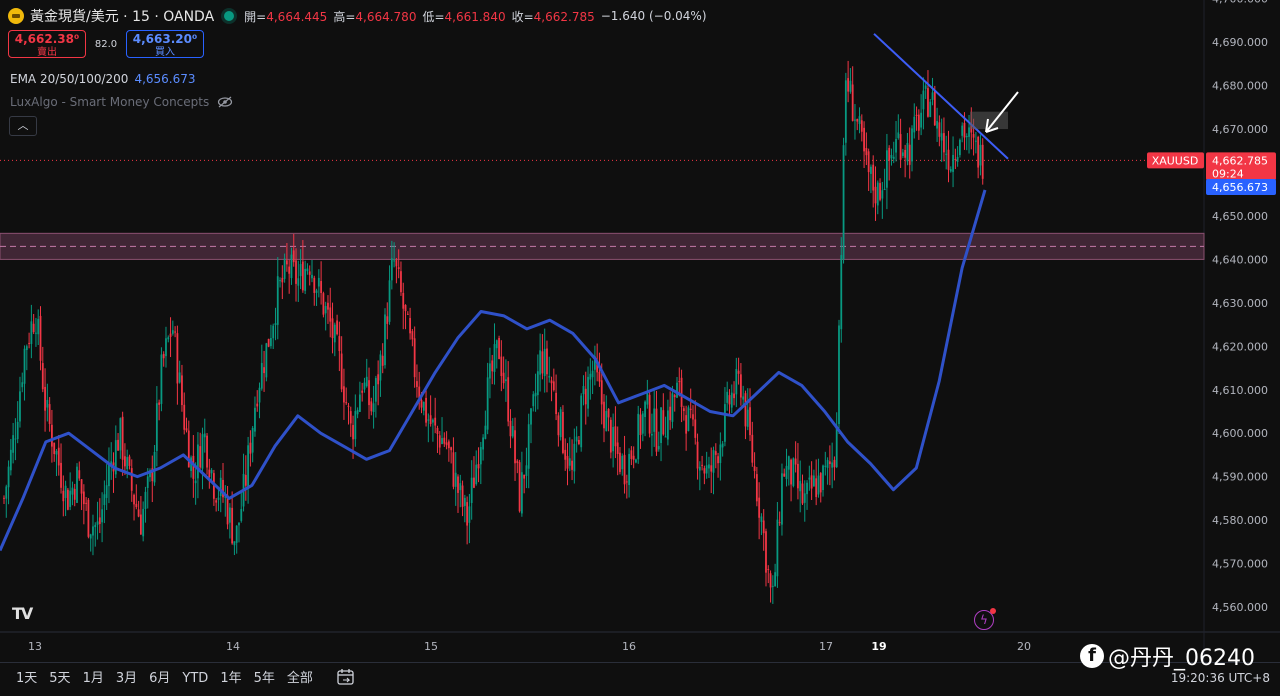 The width and height of the screenshot is (1280, 696). Describe the element at coordinates (160, 678) in the screenshot. I see `range-6m: 6月` at that location.